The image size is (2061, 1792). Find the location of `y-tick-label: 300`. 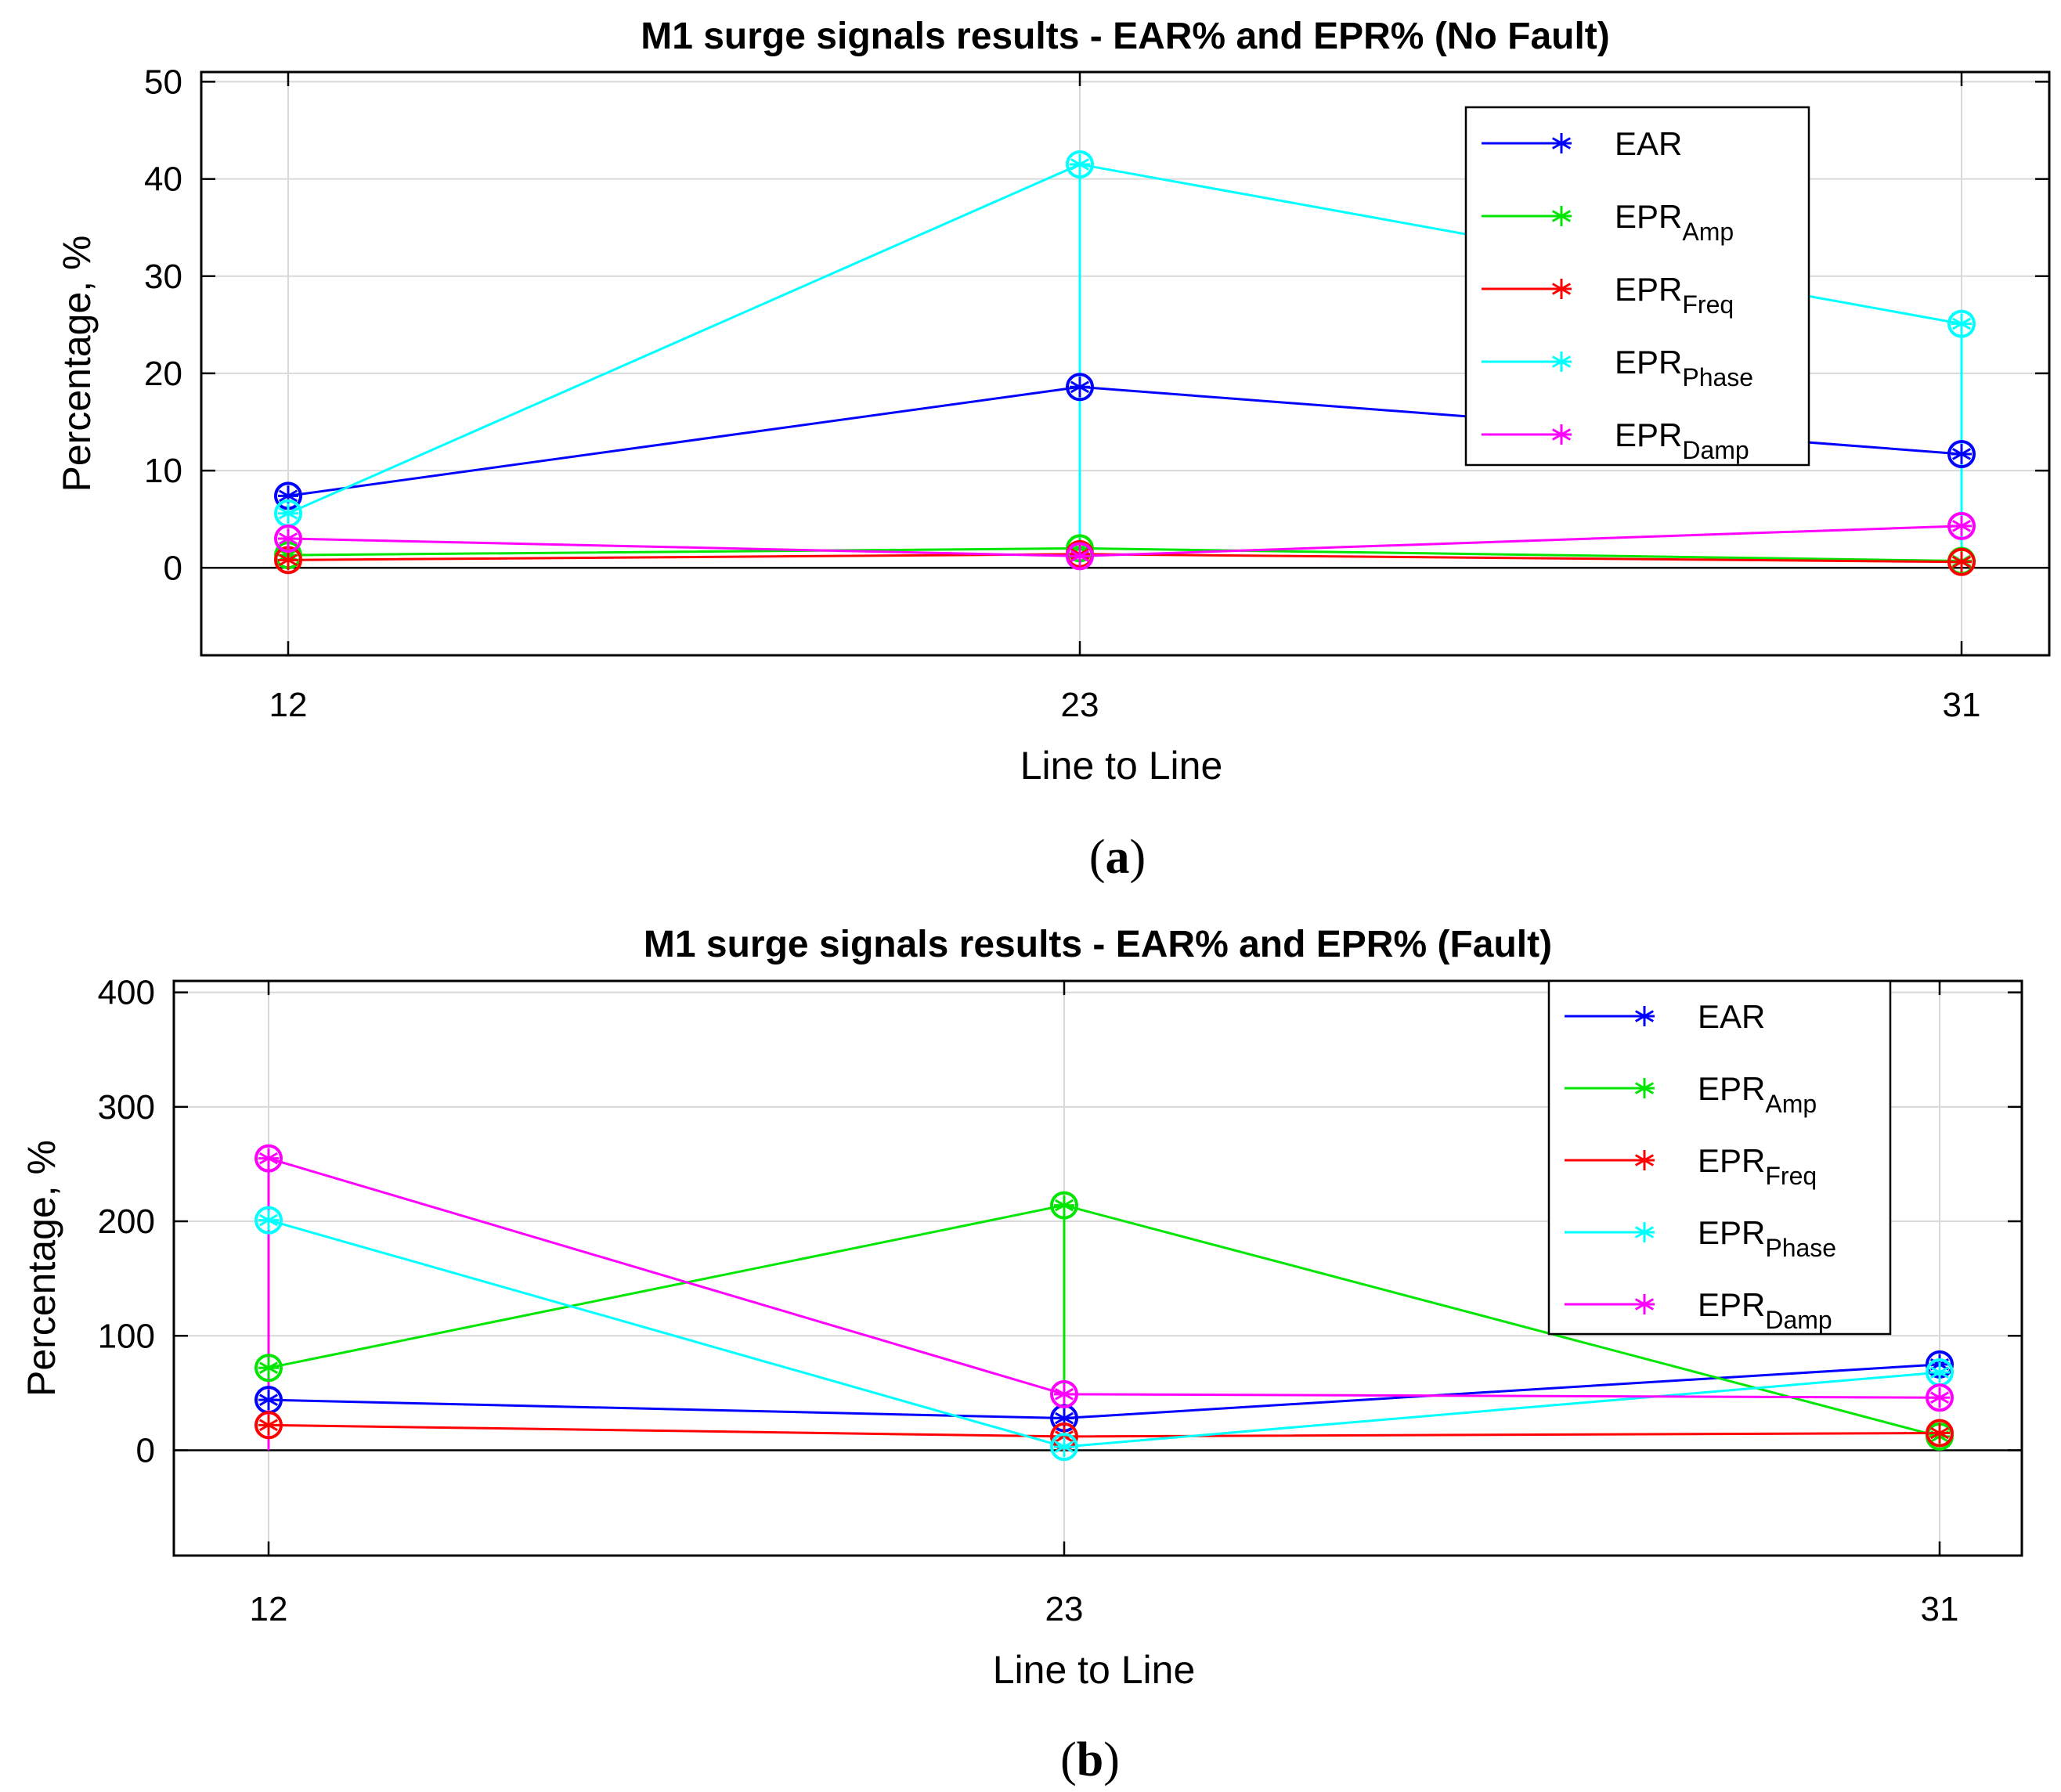

y-tick-label: 300 is located at coordinates (127, 1107).